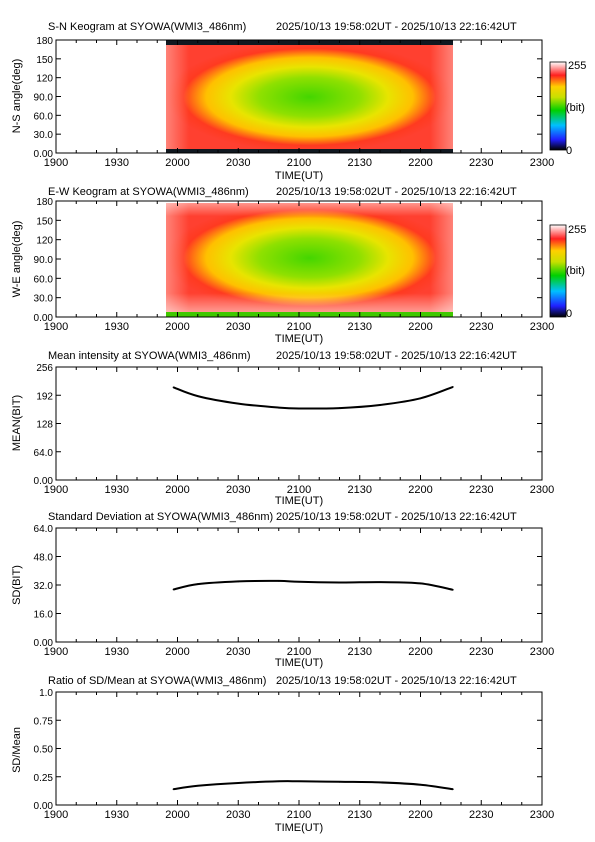 The height and width of the screenshot is (842, 595). I want to click on y-axis-label: SD(BIT), so click(17, 585).